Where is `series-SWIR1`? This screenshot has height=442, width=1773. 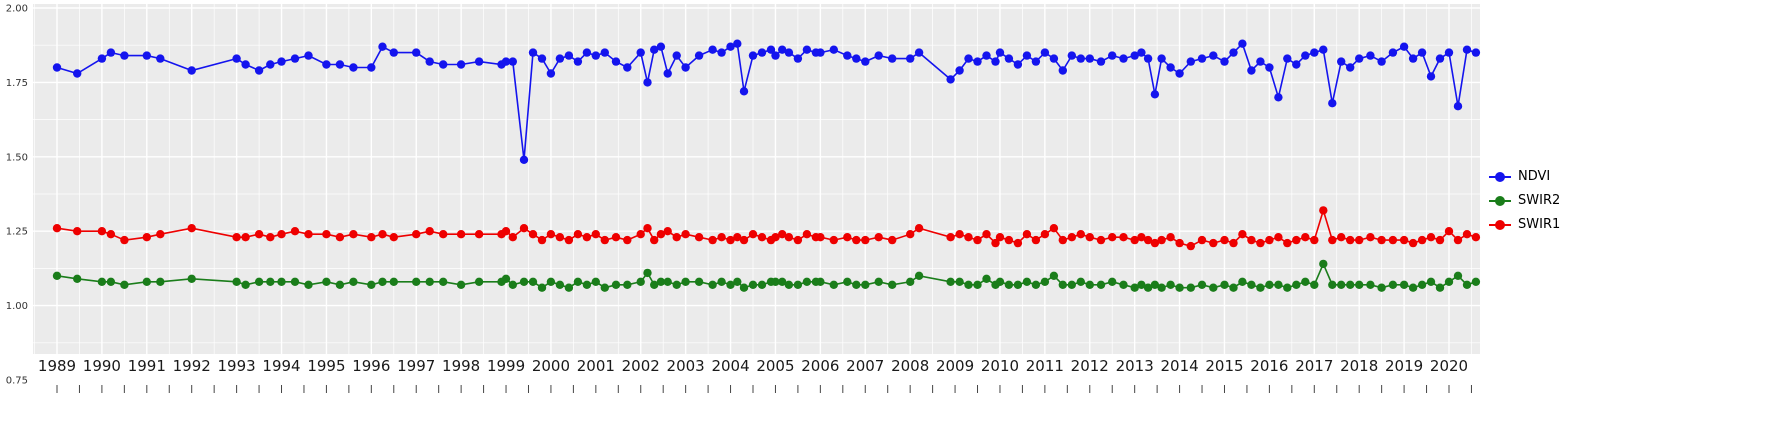 series-SWIR1 is located at coordinates (766, 228).